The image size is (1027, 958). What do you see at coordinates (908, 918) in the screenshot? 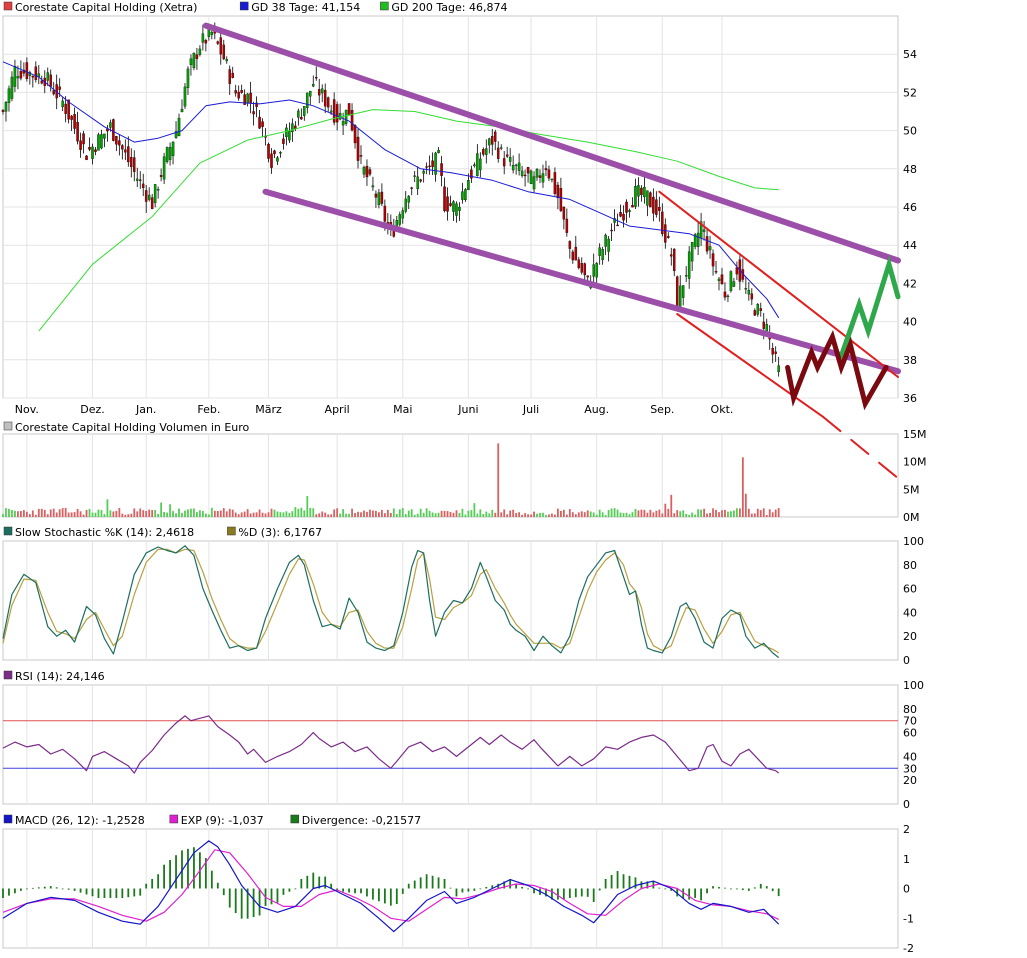
I see `macd-axis-tick: -1` at bounding box center [908, 918].